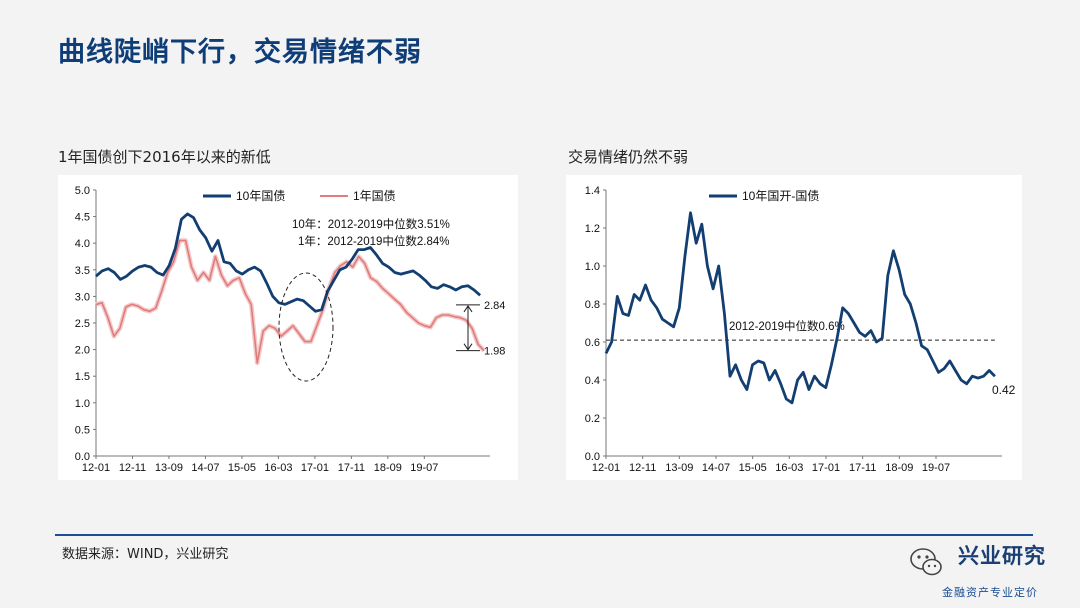  I want to click on end-value-label: 0.42, so click(1004, 390).